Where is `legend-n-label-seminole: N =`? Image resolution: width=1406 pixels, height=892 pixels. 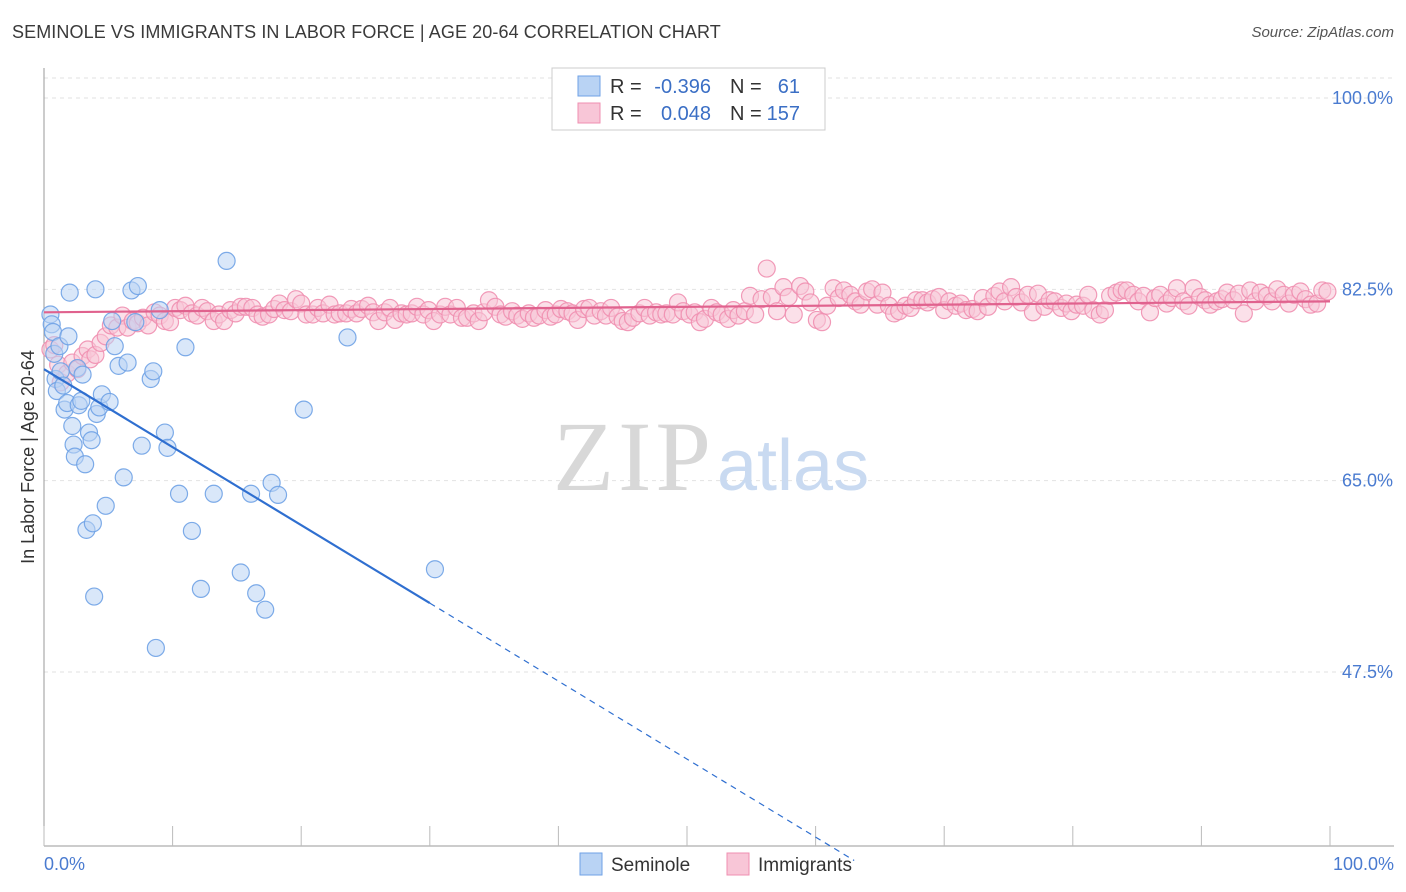
legend-n-label-seminole: N = is located at coordinates (746, 87).